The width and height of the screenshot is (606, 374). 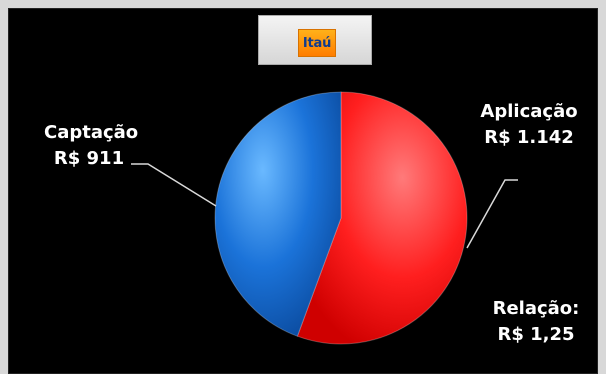 I want to click on captacao-leader-line, so click(x=174, y=185).